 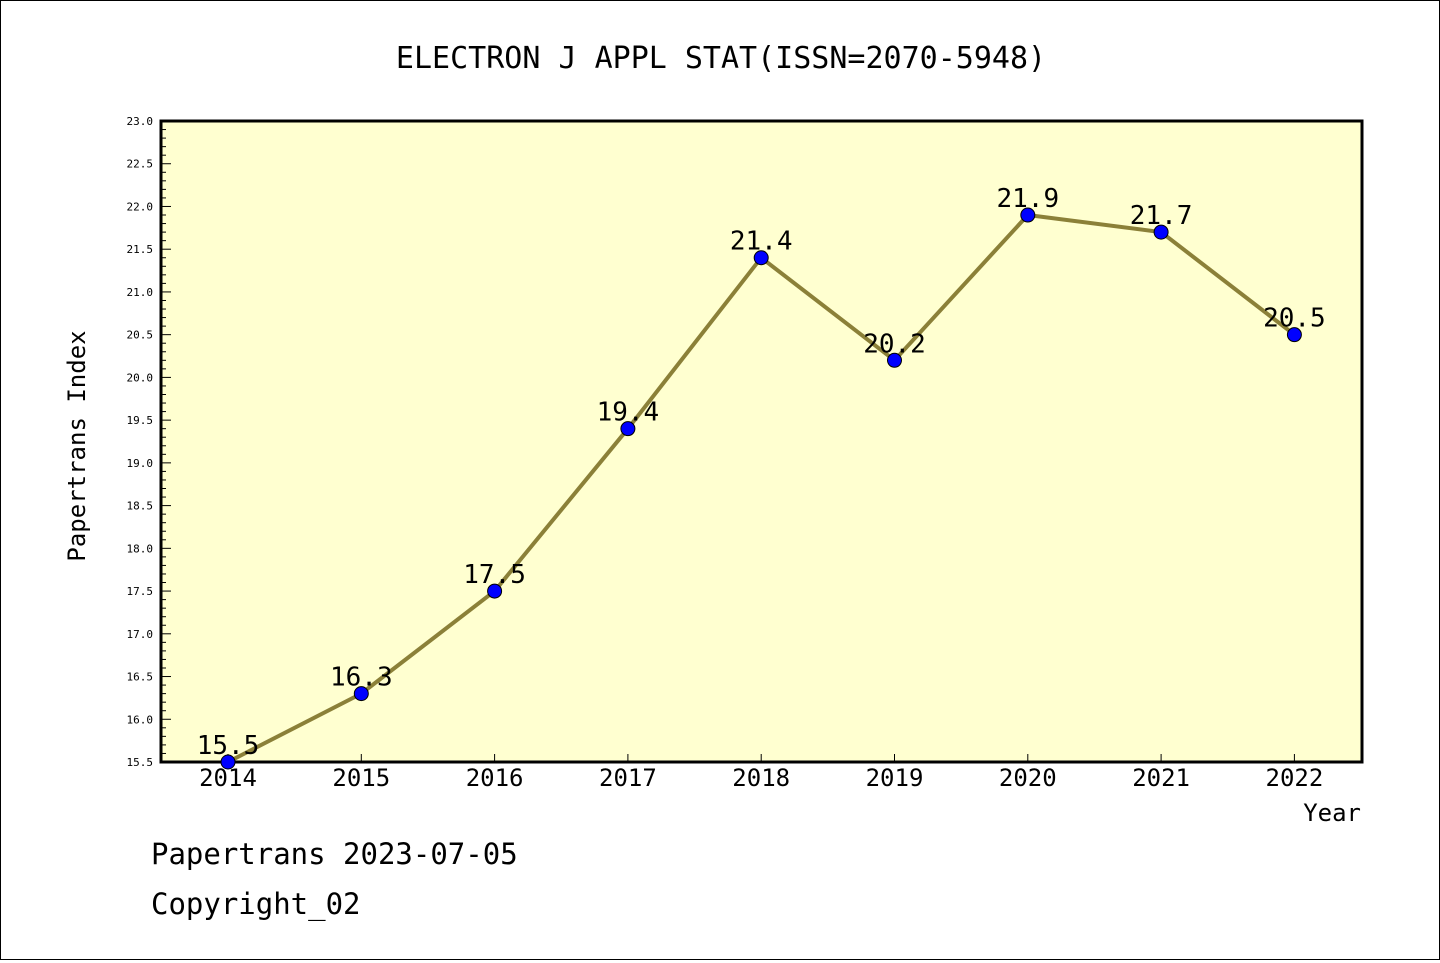 I want to click on y-tick-label: 21.5, so click(x=140, y=249).